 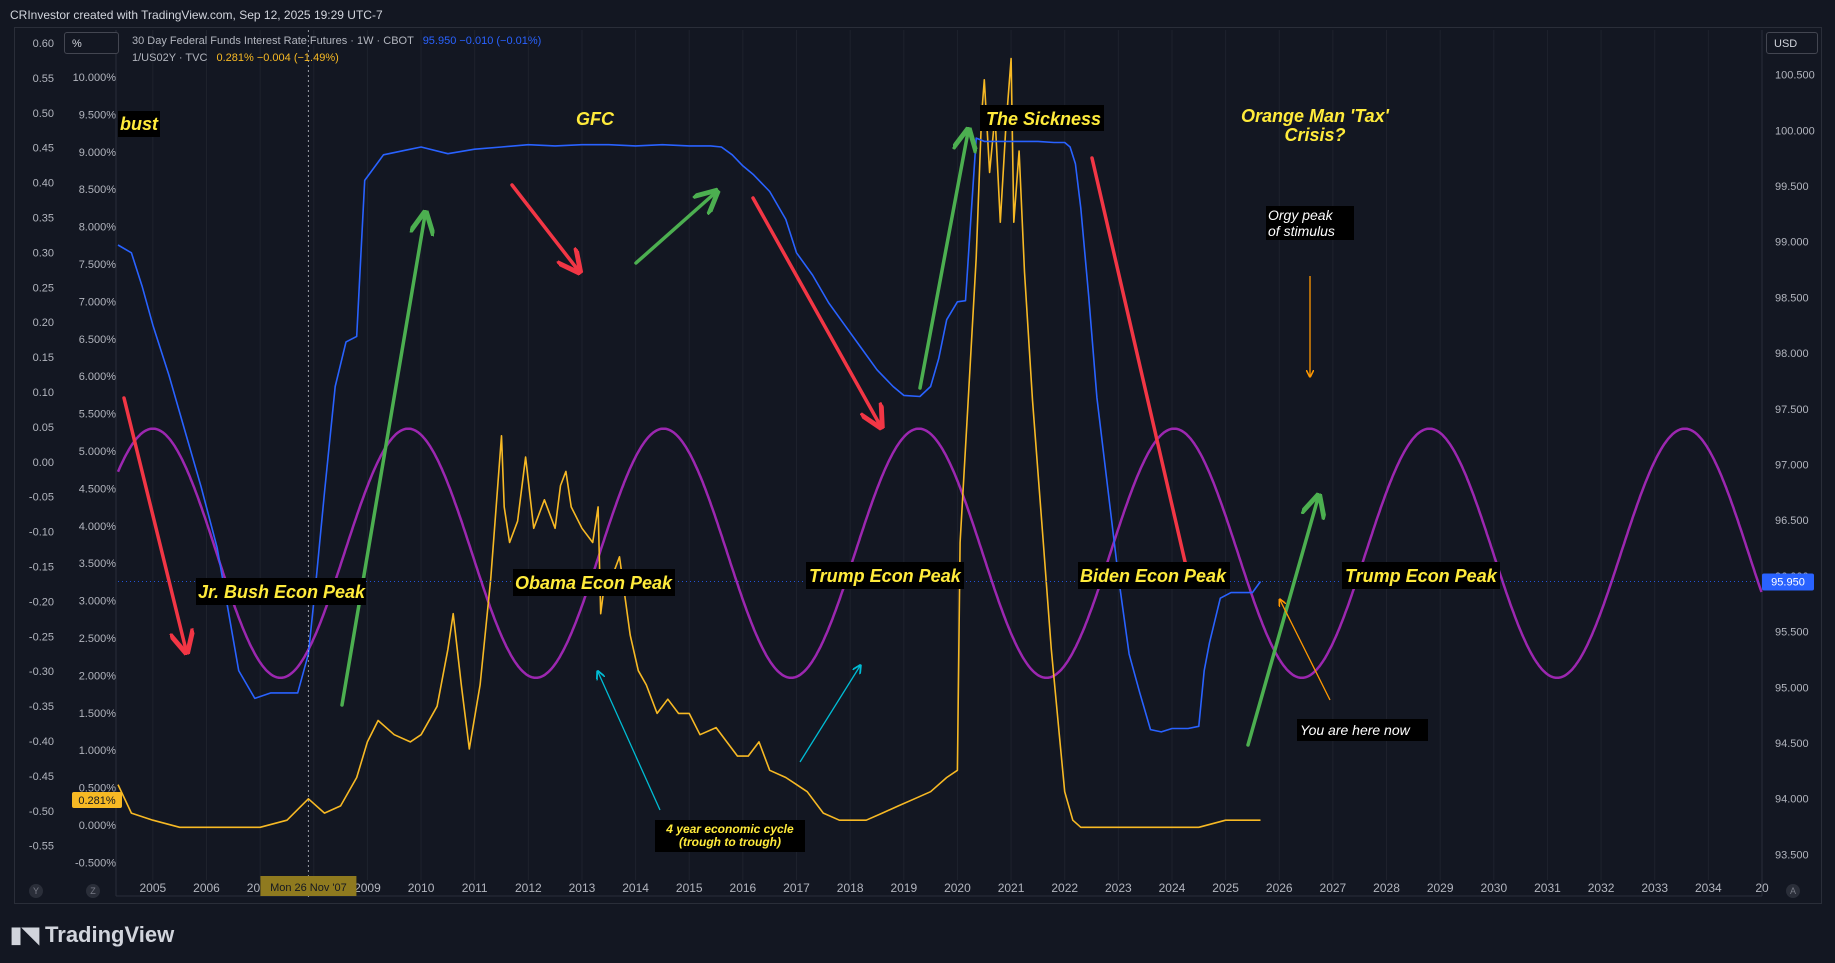 I want to click on time-tick-label: 2019, so click(x=903, y=888).